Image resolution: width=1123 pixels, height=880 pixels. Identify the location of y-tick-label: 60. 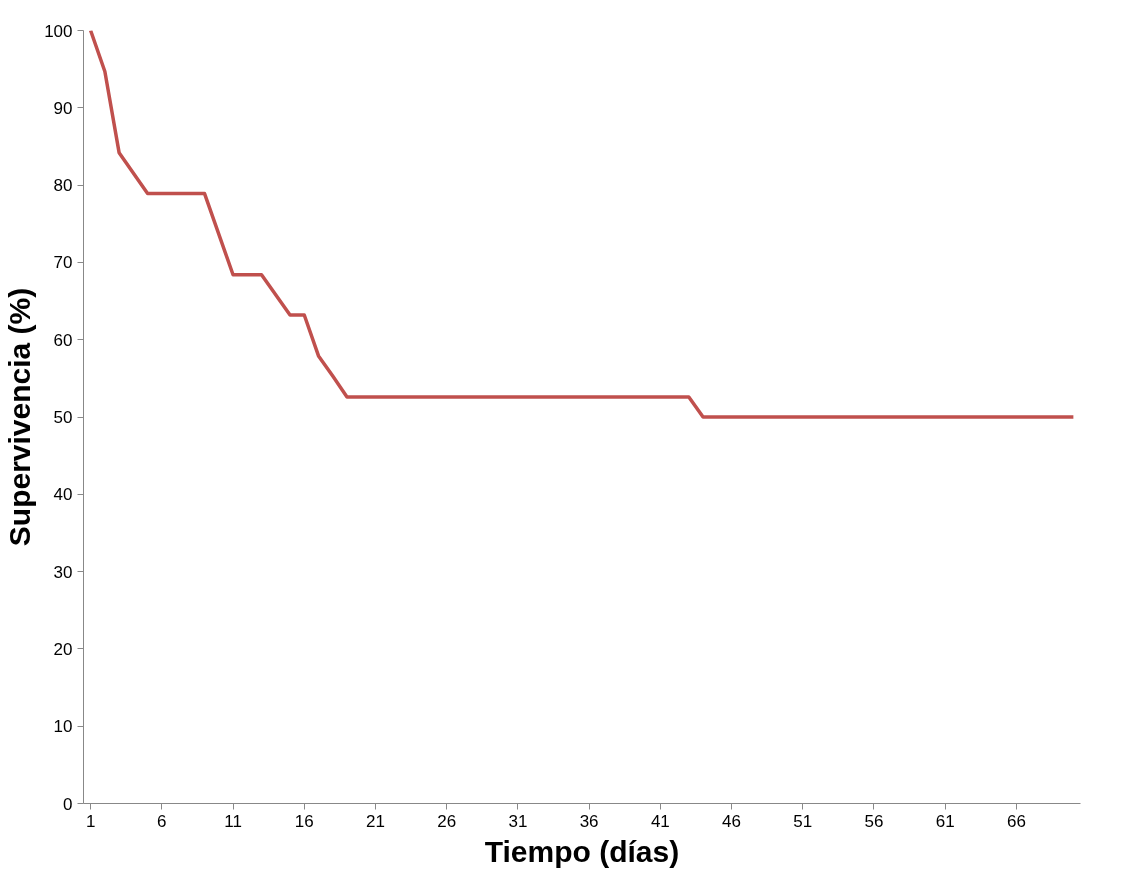
(63, 340).